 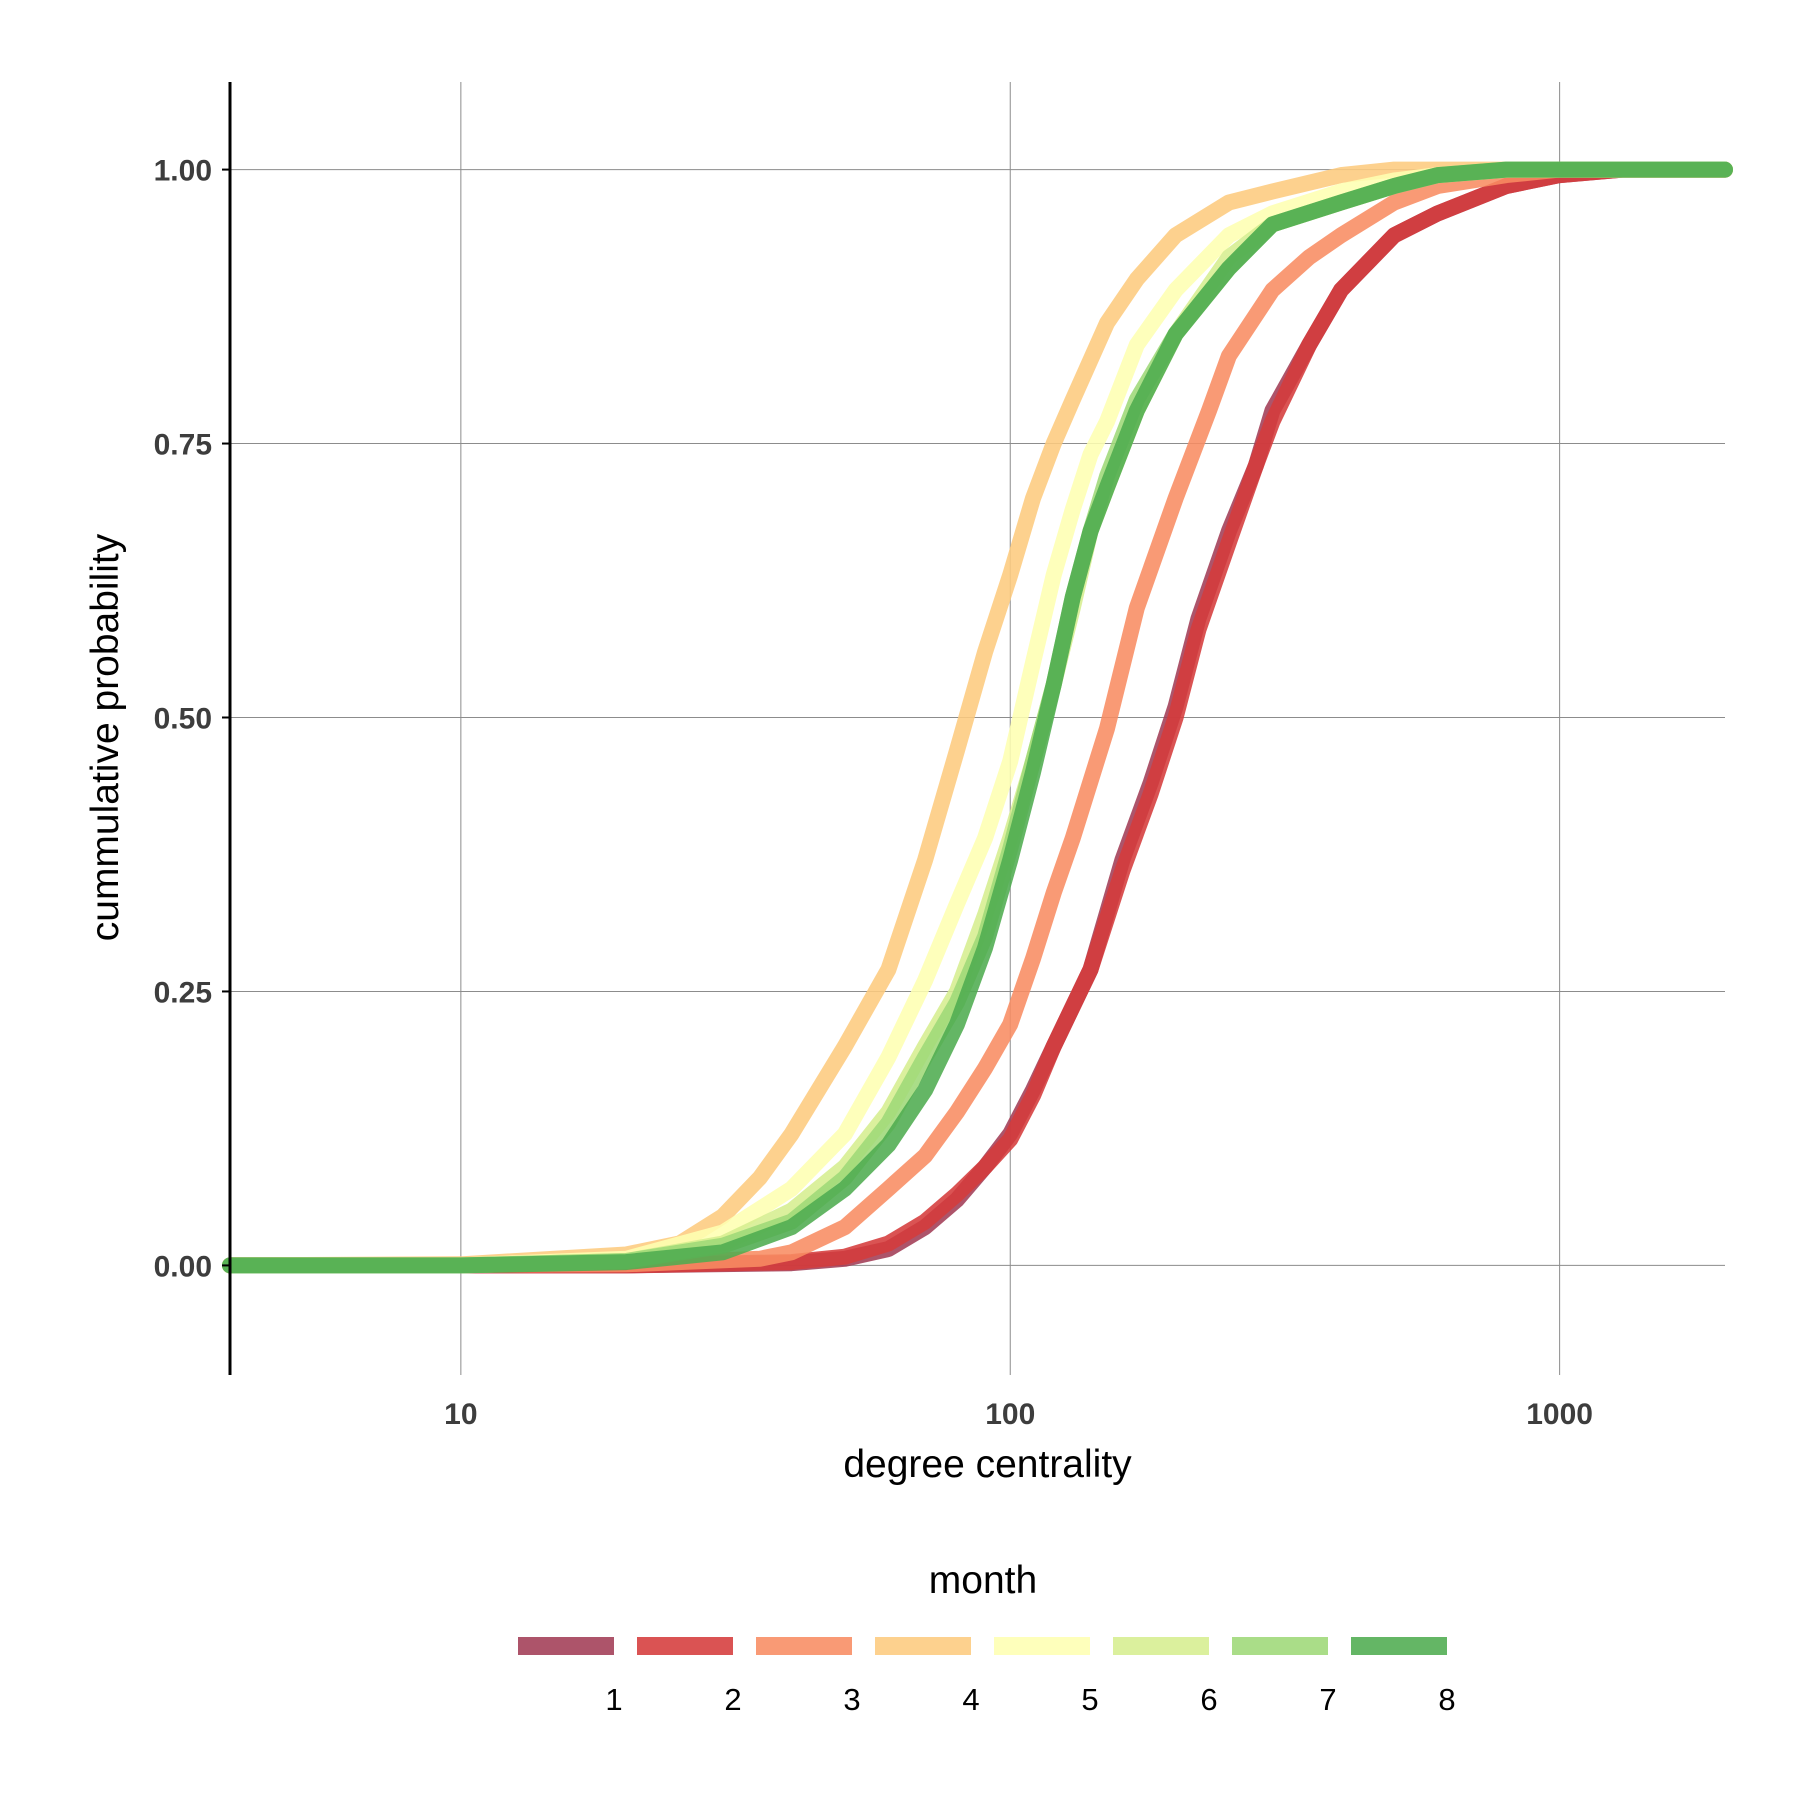 I want to click on legend-label-month-8: 8, so click(x=1446, y=1699).